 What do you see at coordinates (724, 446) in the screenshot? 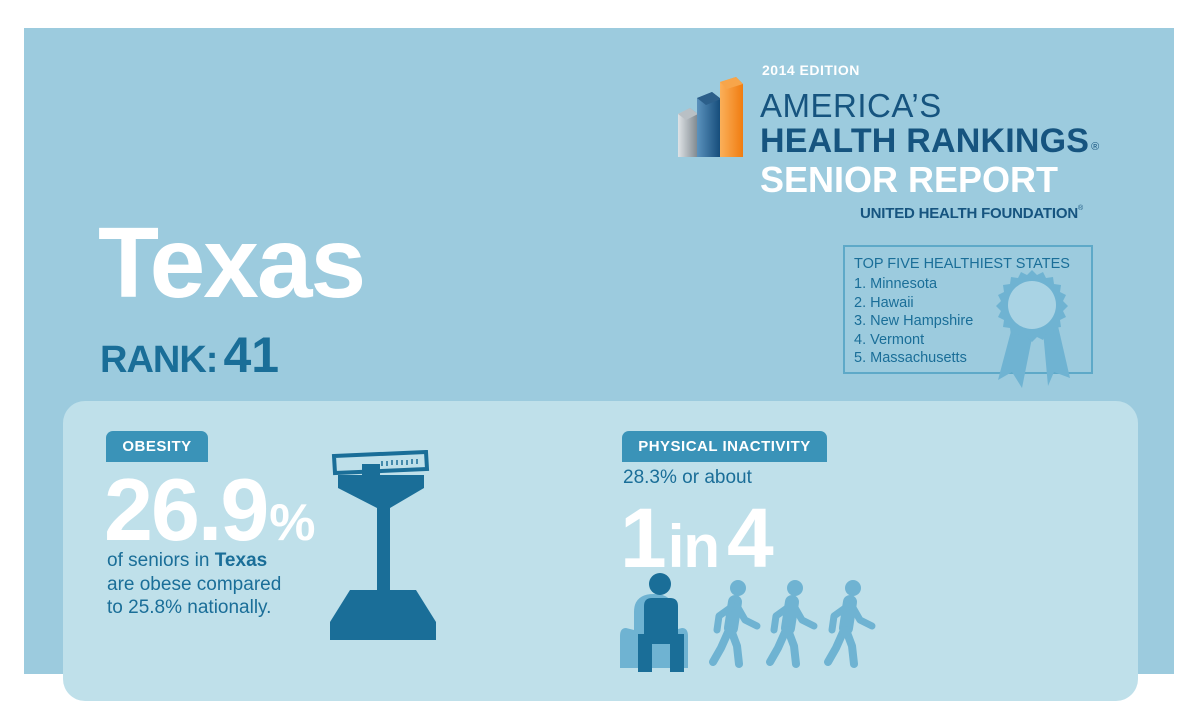
I see `physical-inactivity-tag: PHYSICAL INACTIVITY` at bounding box center [724, 446].